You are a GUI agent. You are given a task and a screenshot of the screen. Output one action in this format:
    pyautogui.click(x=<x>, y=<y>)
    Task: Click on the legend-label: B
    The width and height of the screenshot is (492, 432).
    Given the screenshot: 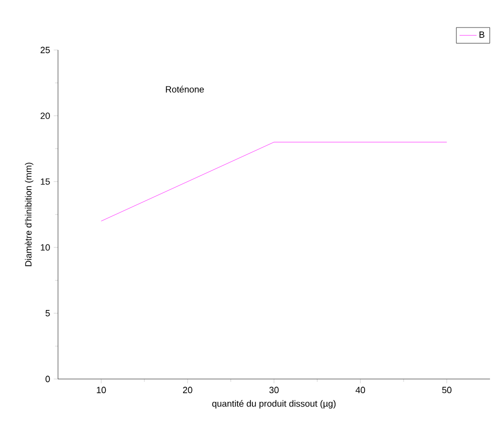 What is the action you would take?
    pyautogui.click(x=482, y=35)
    